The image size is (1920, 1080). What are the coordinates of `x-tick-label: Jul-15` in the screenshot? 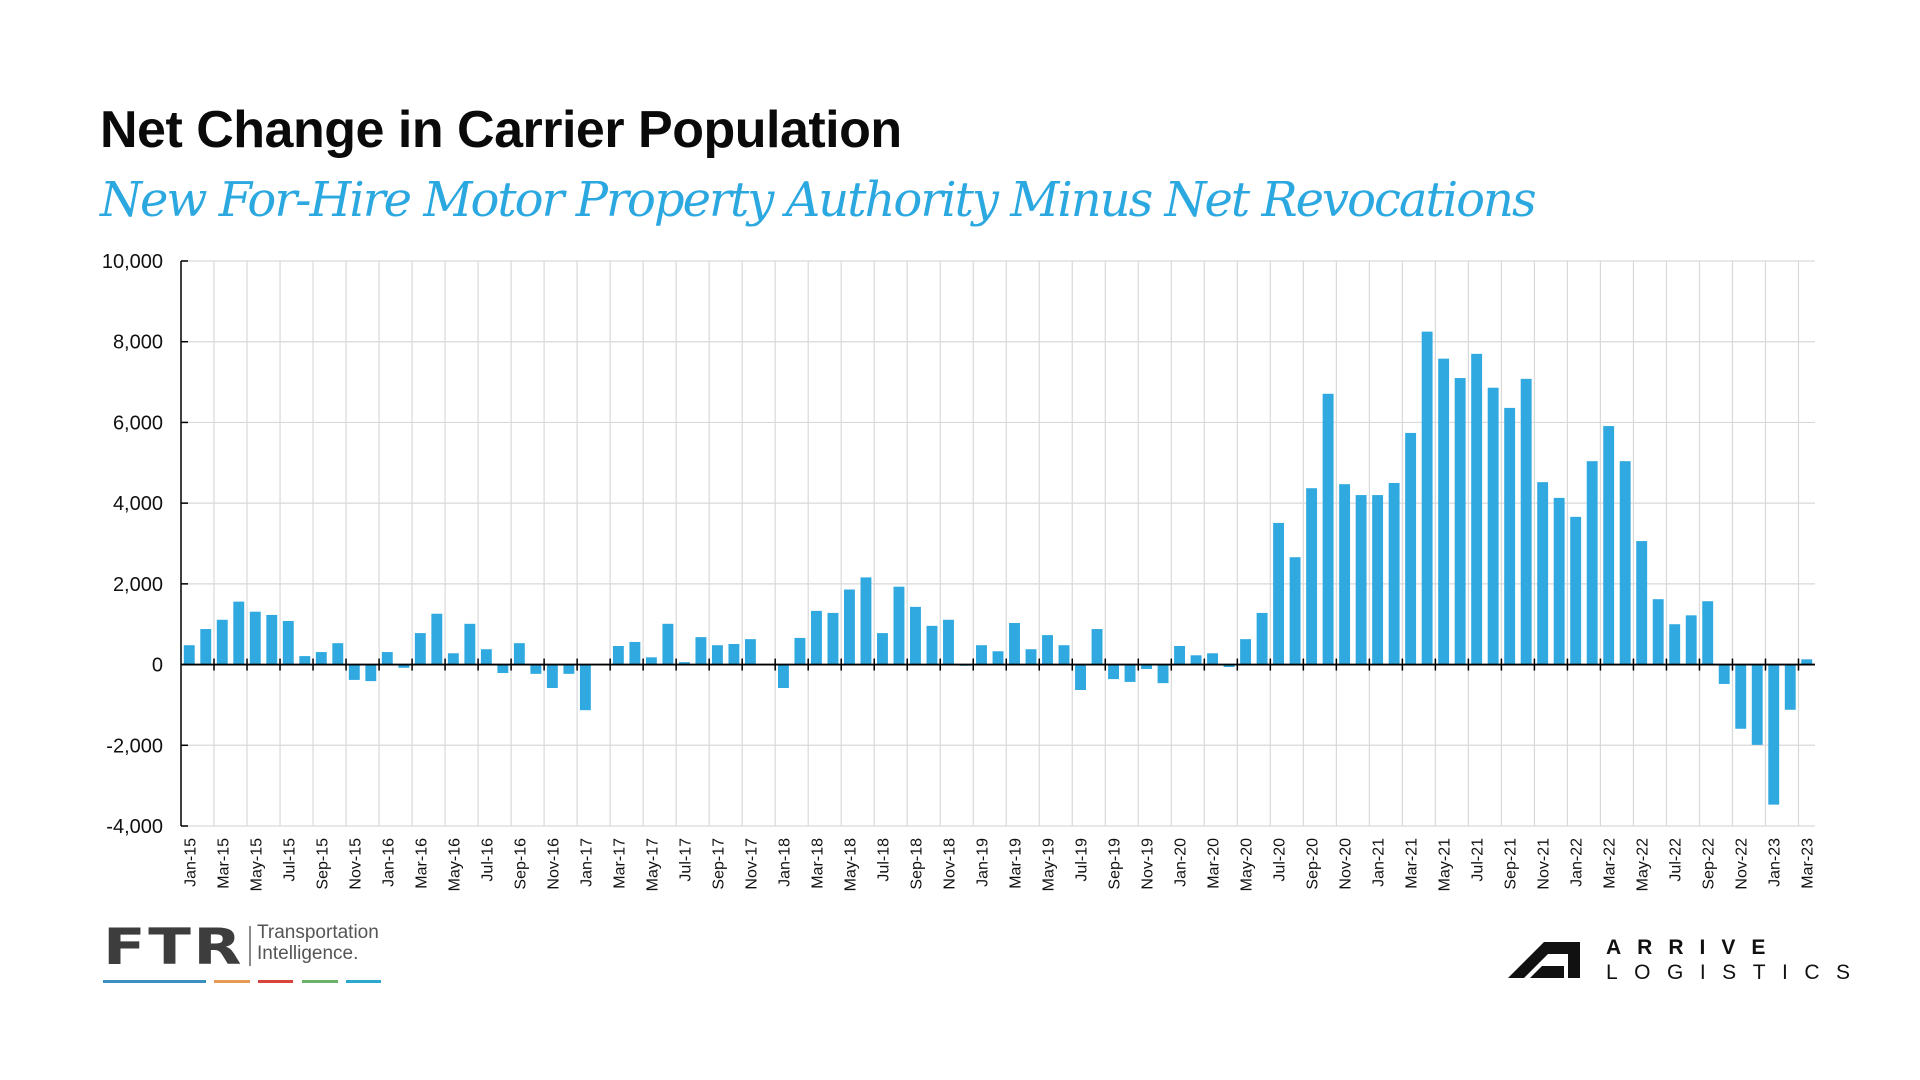 It's located at (289, 860).